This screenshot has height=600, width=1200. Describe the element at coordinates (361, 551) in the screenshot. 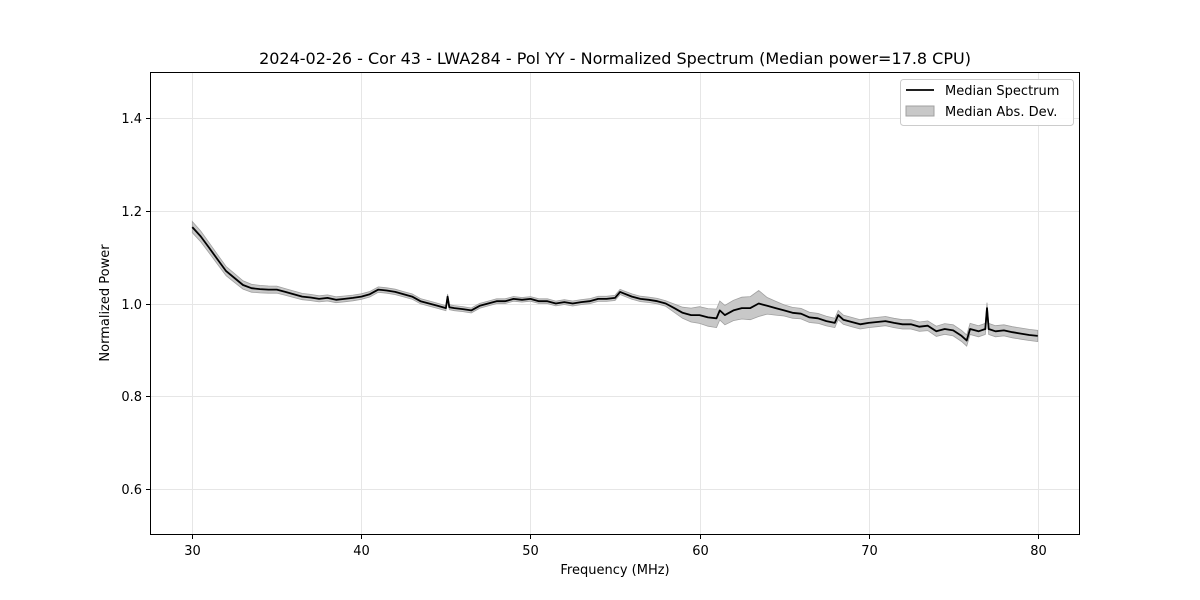

I see `x-tick-label: 40` at that location.